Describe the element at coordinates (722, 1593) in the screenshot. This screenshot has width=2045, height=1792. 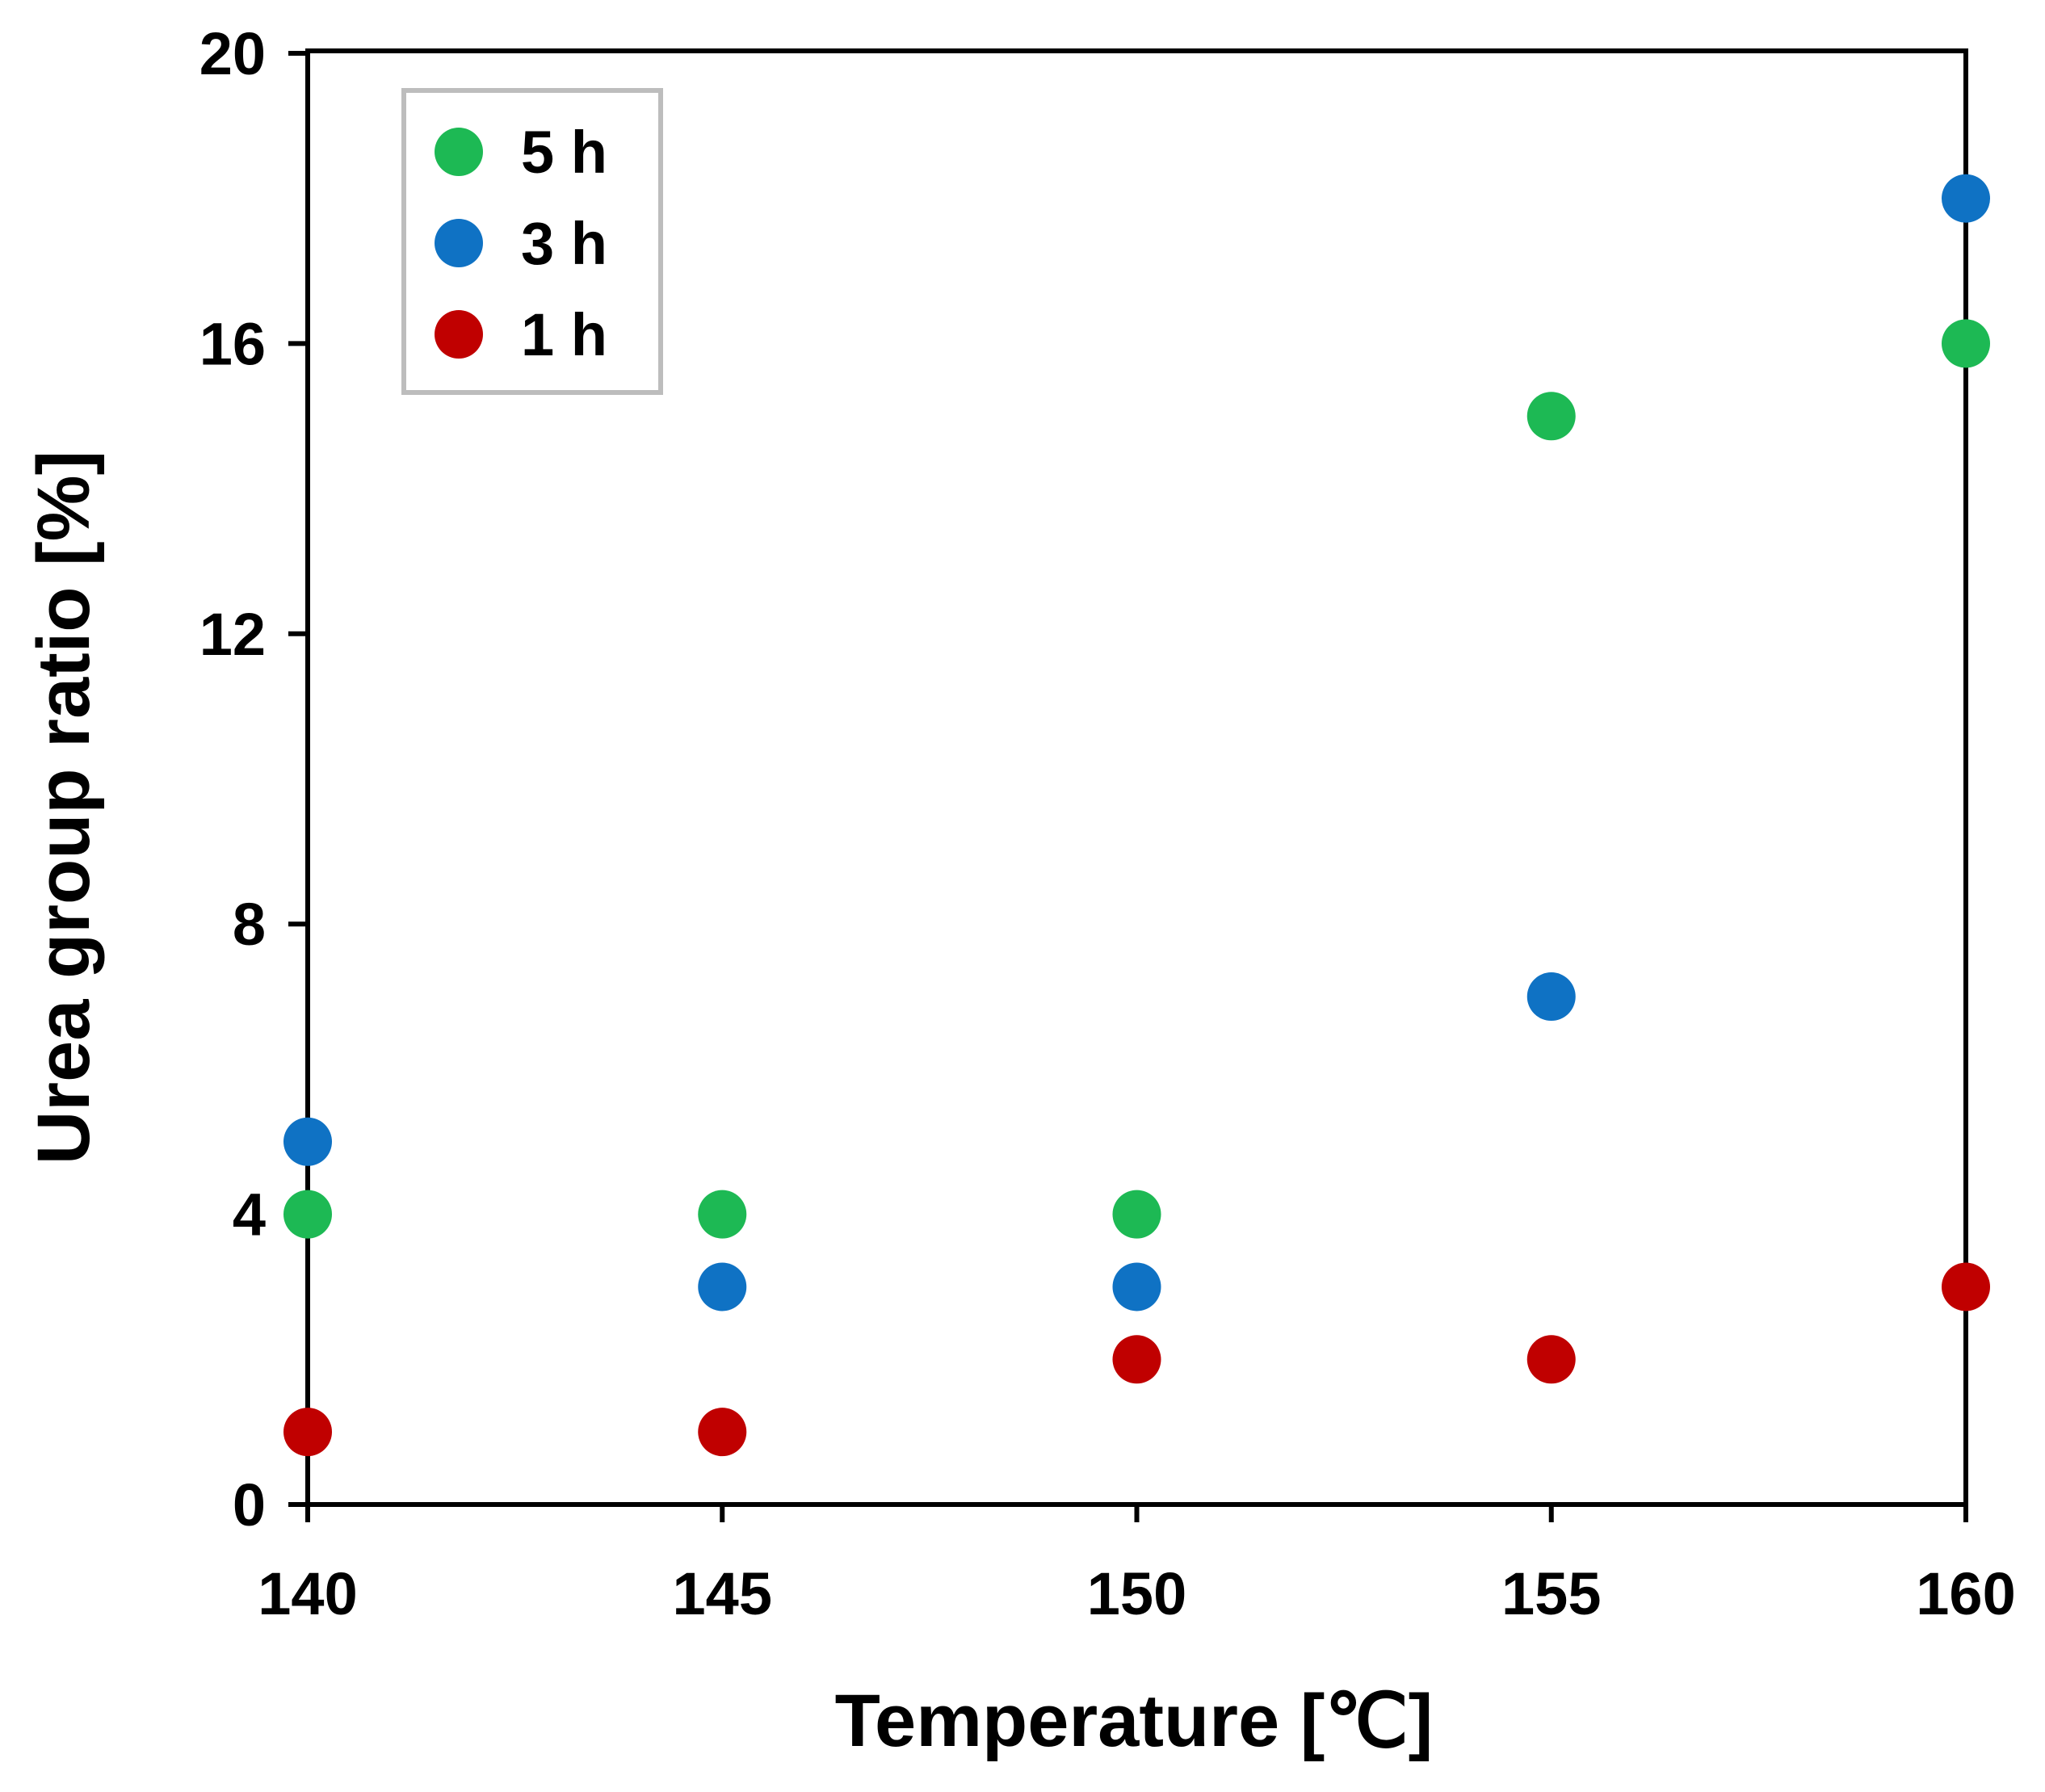
I see `x-tick-label: 145` at that location.